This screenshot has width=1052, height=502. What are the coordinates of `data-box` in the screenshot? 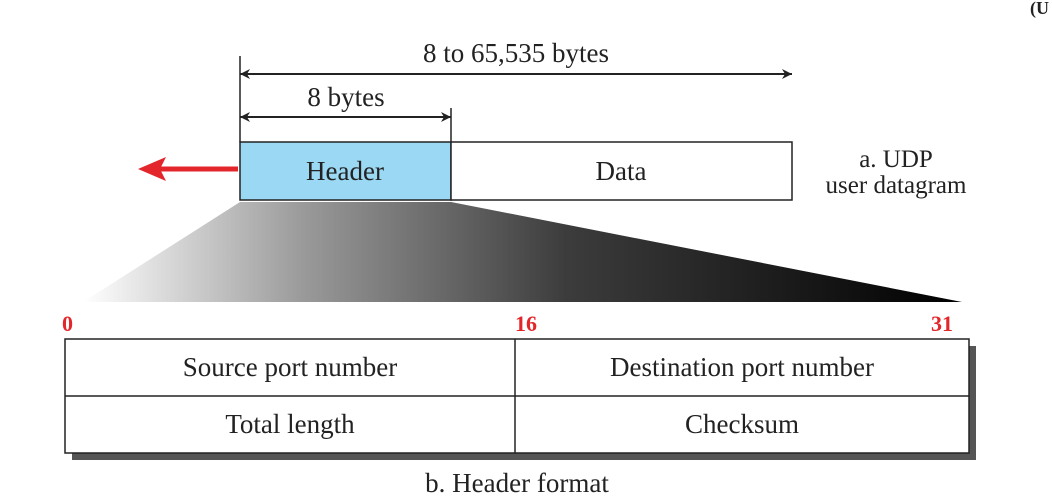 It's located at (621, 171).